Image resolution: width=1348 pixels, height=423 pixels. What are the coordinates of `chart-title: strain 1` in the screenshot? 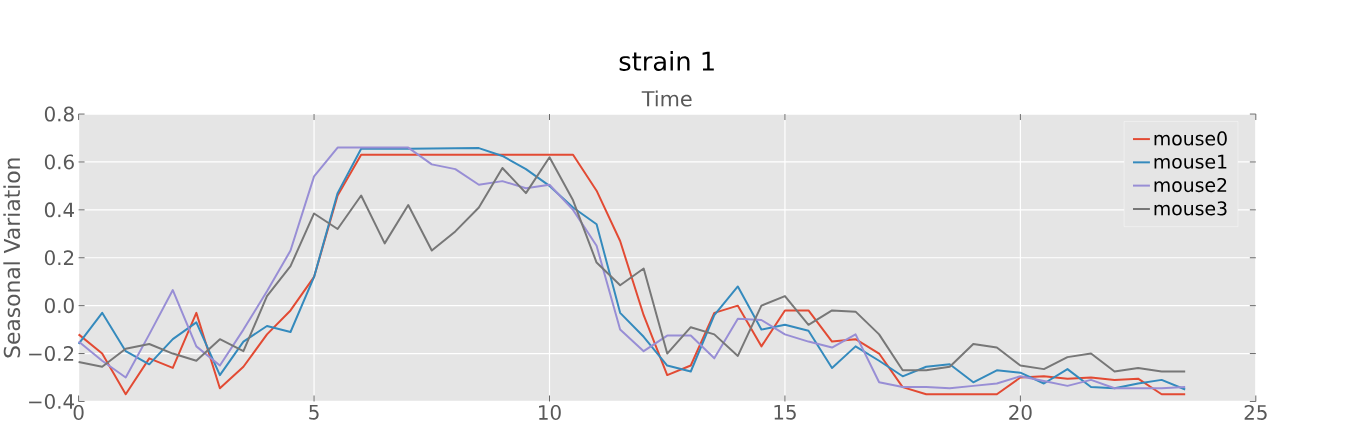 It's located at (666, 60).